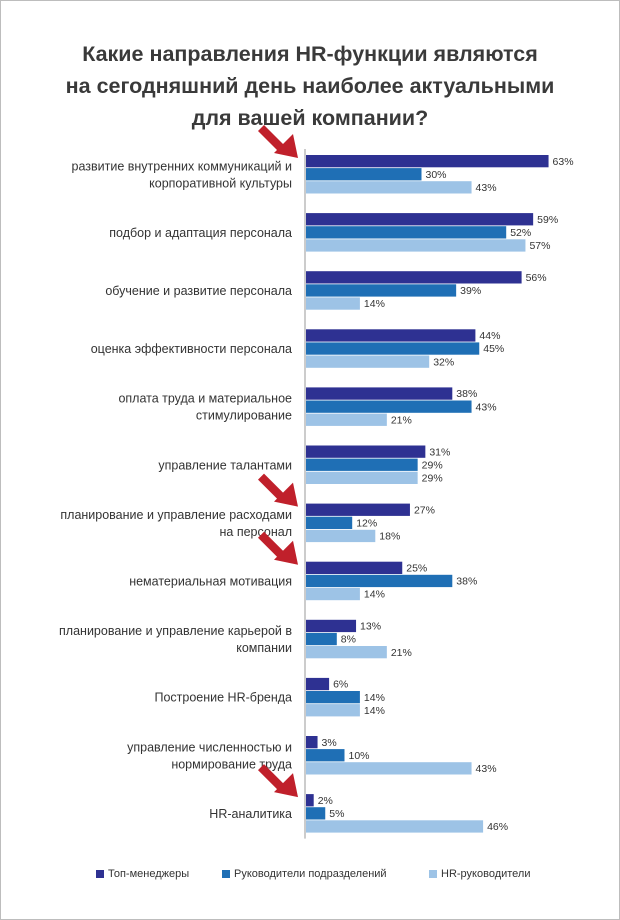  I want to click on category-label: компании, so click(264, 648).